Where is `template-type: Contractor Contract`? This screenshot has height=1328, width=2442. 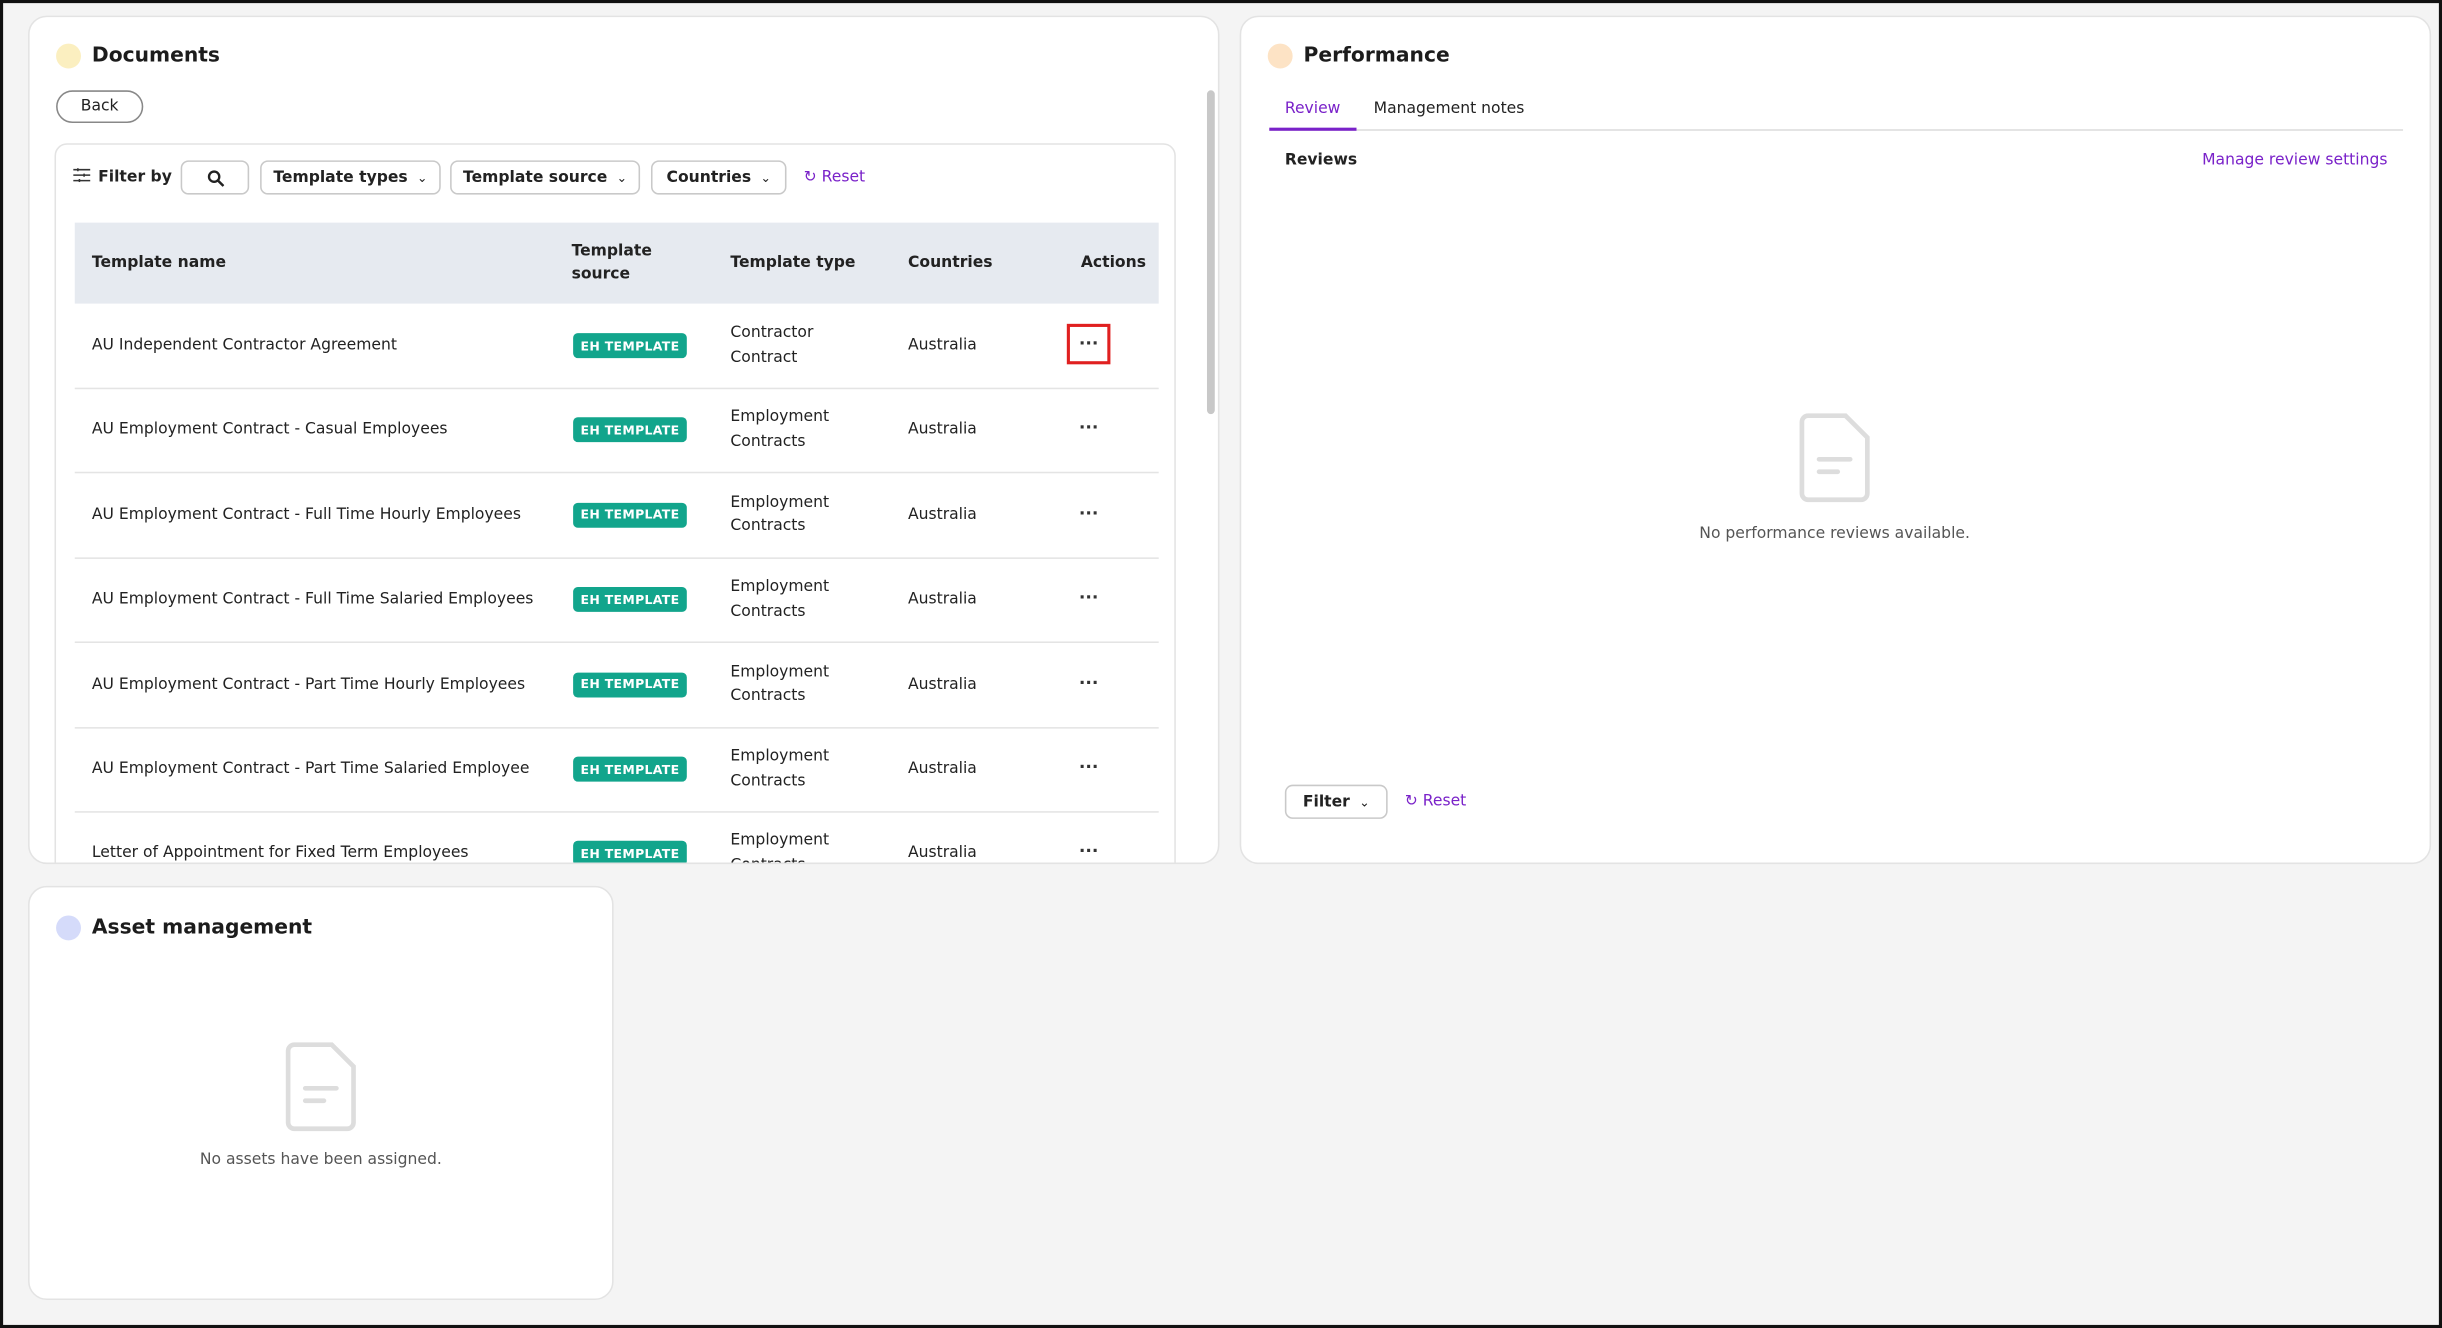
template-type: Contractor Contract is located at coordinates (772, 345).